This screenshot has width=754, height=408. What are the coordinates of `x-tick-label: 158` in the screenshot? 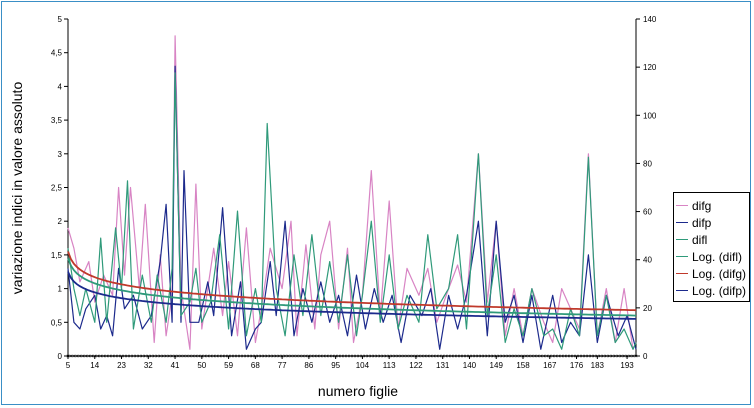 It's located at (523, 365).